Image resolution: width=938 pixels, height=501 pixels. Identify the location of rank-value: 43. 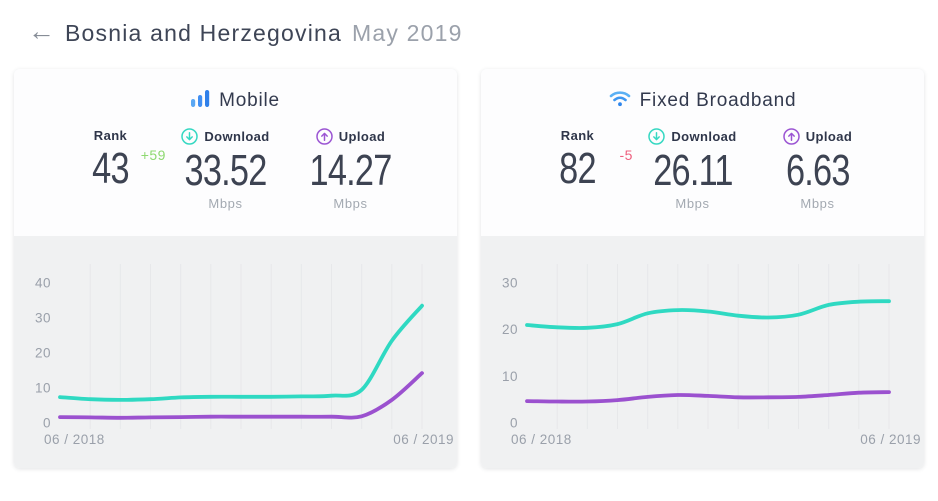
(110, 168).